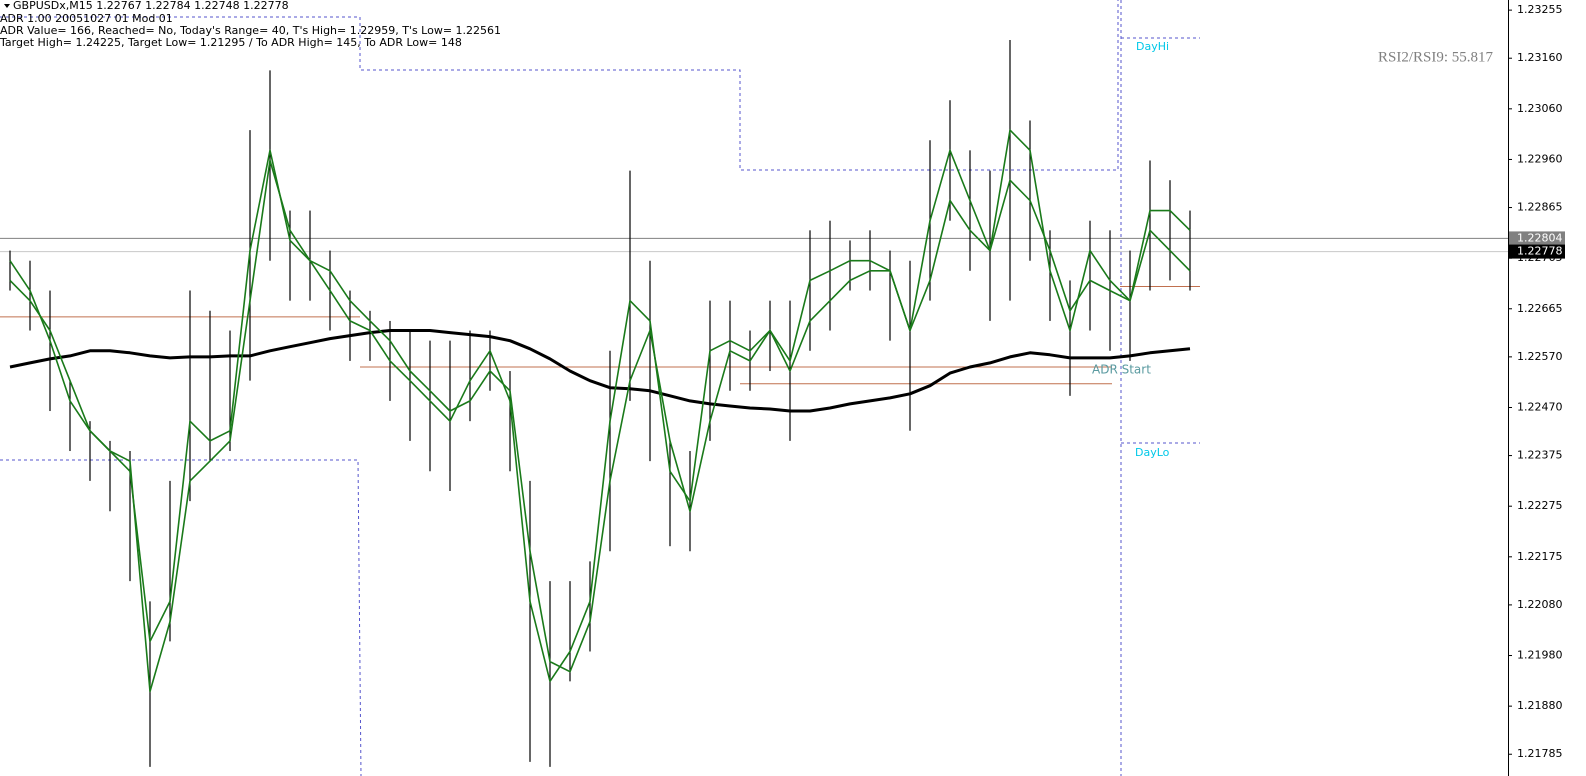 The image size is (1586, 776). What do you see at coordinates (1540, 556) in the screenshot?
I see `y-tick-label: 1.22175` at bounding box center [1540, 556].